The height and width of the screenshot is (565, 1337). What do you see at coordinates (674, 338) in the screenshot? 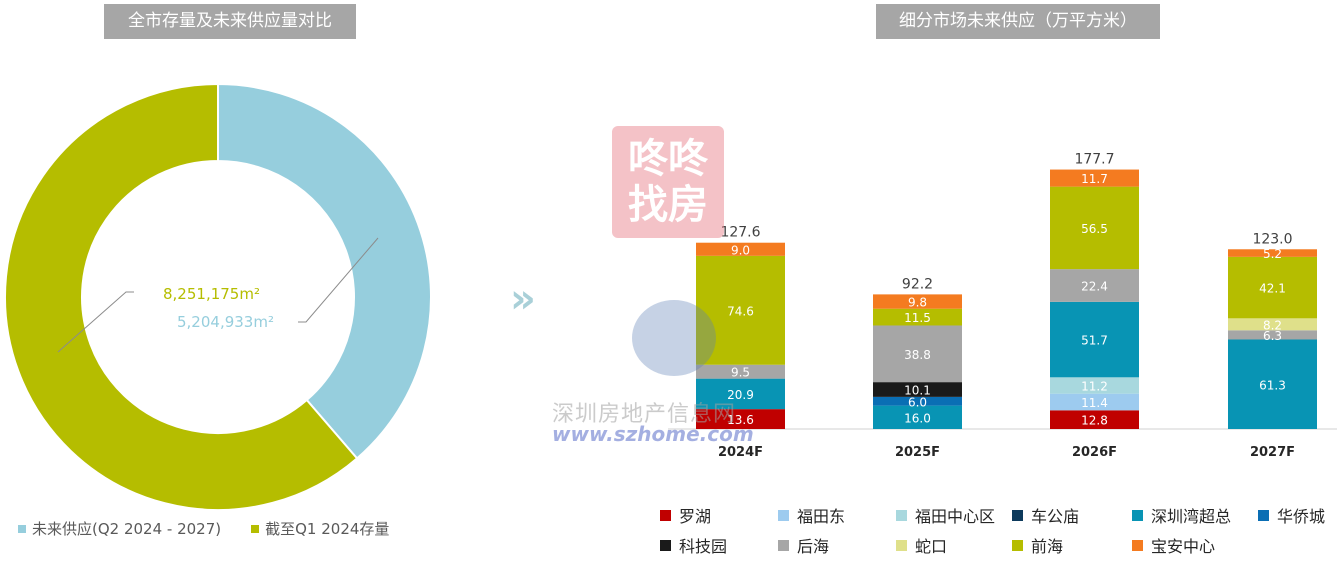
I see `house-logo-icon` at bounding box center [674, 338].